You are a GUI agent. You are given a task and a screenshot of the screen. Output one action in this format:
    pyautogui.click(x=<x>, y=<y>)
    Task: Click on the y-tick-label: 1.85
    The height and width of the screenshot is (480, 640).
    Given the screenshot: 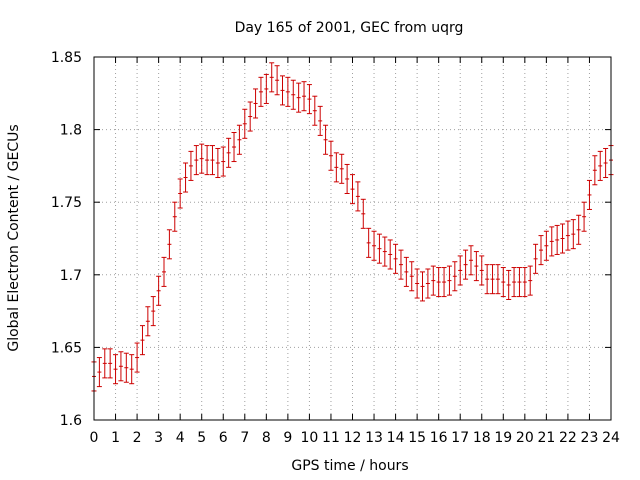 What is the action you would take?
    pyautogui.click(x=66, y=58)
    